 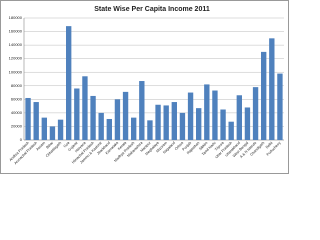 What do you see at coordinates (40, 146) in the screenshot?
I see `x-tick-label: Assam` at bounding box center [40, 146].